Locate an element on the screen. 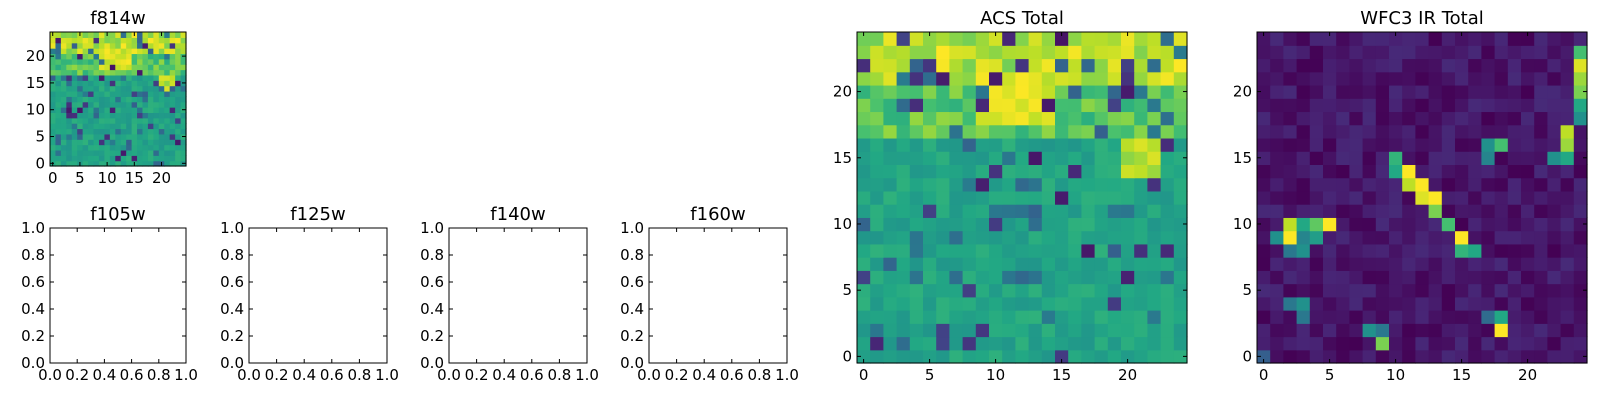  x-tick-label: 0.2 is located at coordinates (477, 375).